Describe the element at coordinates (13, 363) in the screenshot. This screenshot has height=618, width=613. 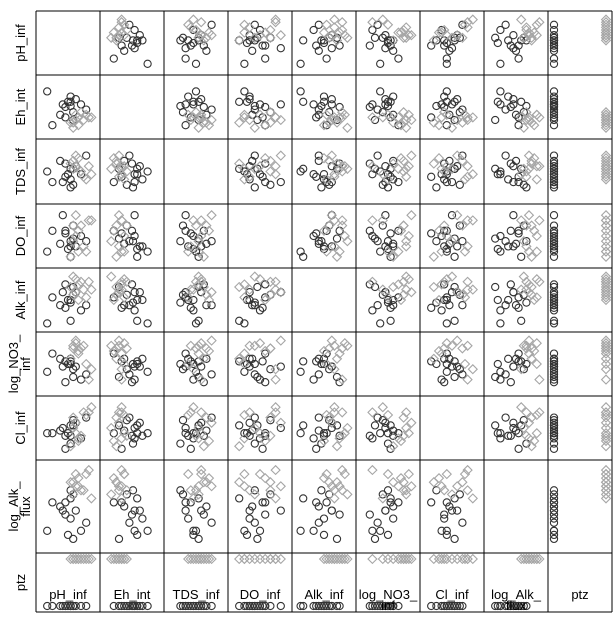
I see `y-axis-label-line: log_NO3_` at that location.